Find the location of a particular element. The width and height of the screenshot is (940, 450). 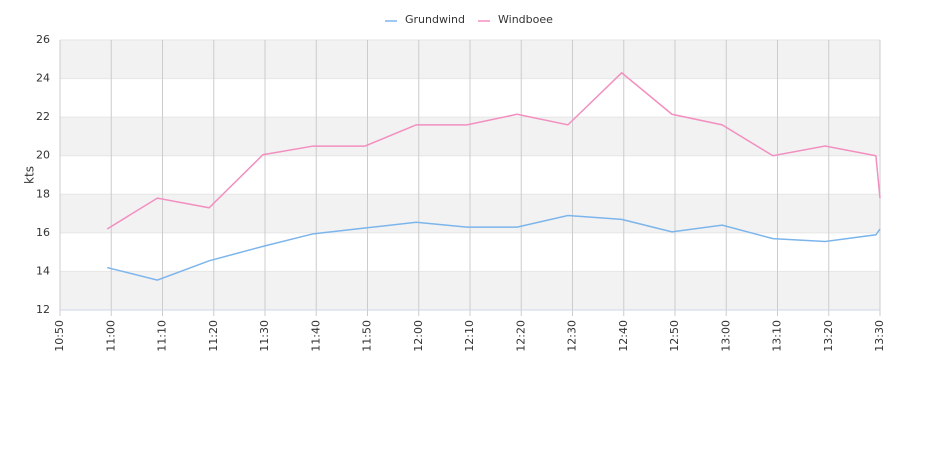

y-tick-label: 24 is located at coordinates (43, 78).